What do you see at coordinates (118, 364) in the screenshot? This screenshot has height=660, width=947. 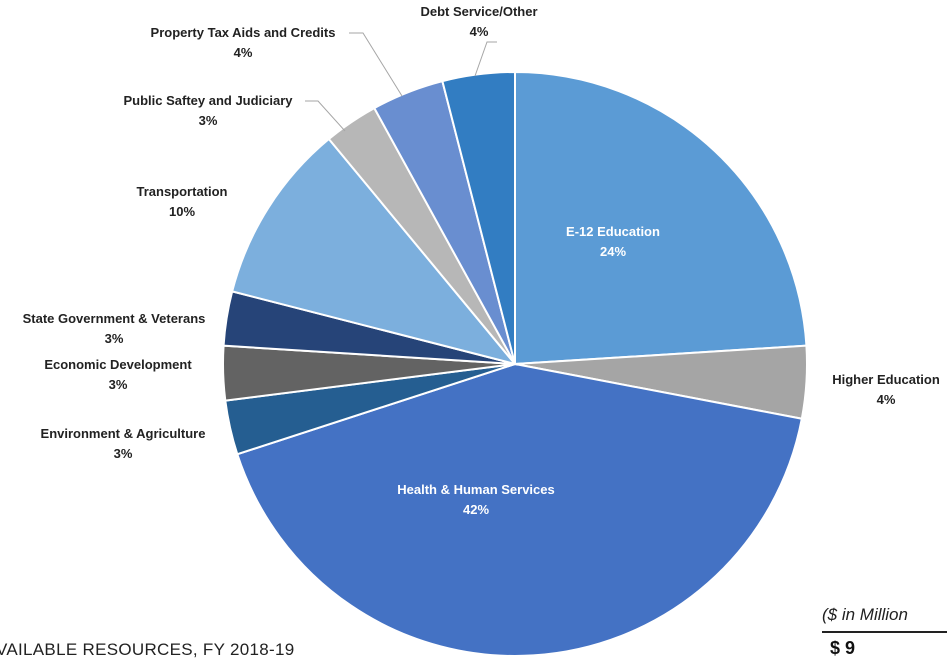 I see `label-name: Economic Development` at bounding box center [118, 364].